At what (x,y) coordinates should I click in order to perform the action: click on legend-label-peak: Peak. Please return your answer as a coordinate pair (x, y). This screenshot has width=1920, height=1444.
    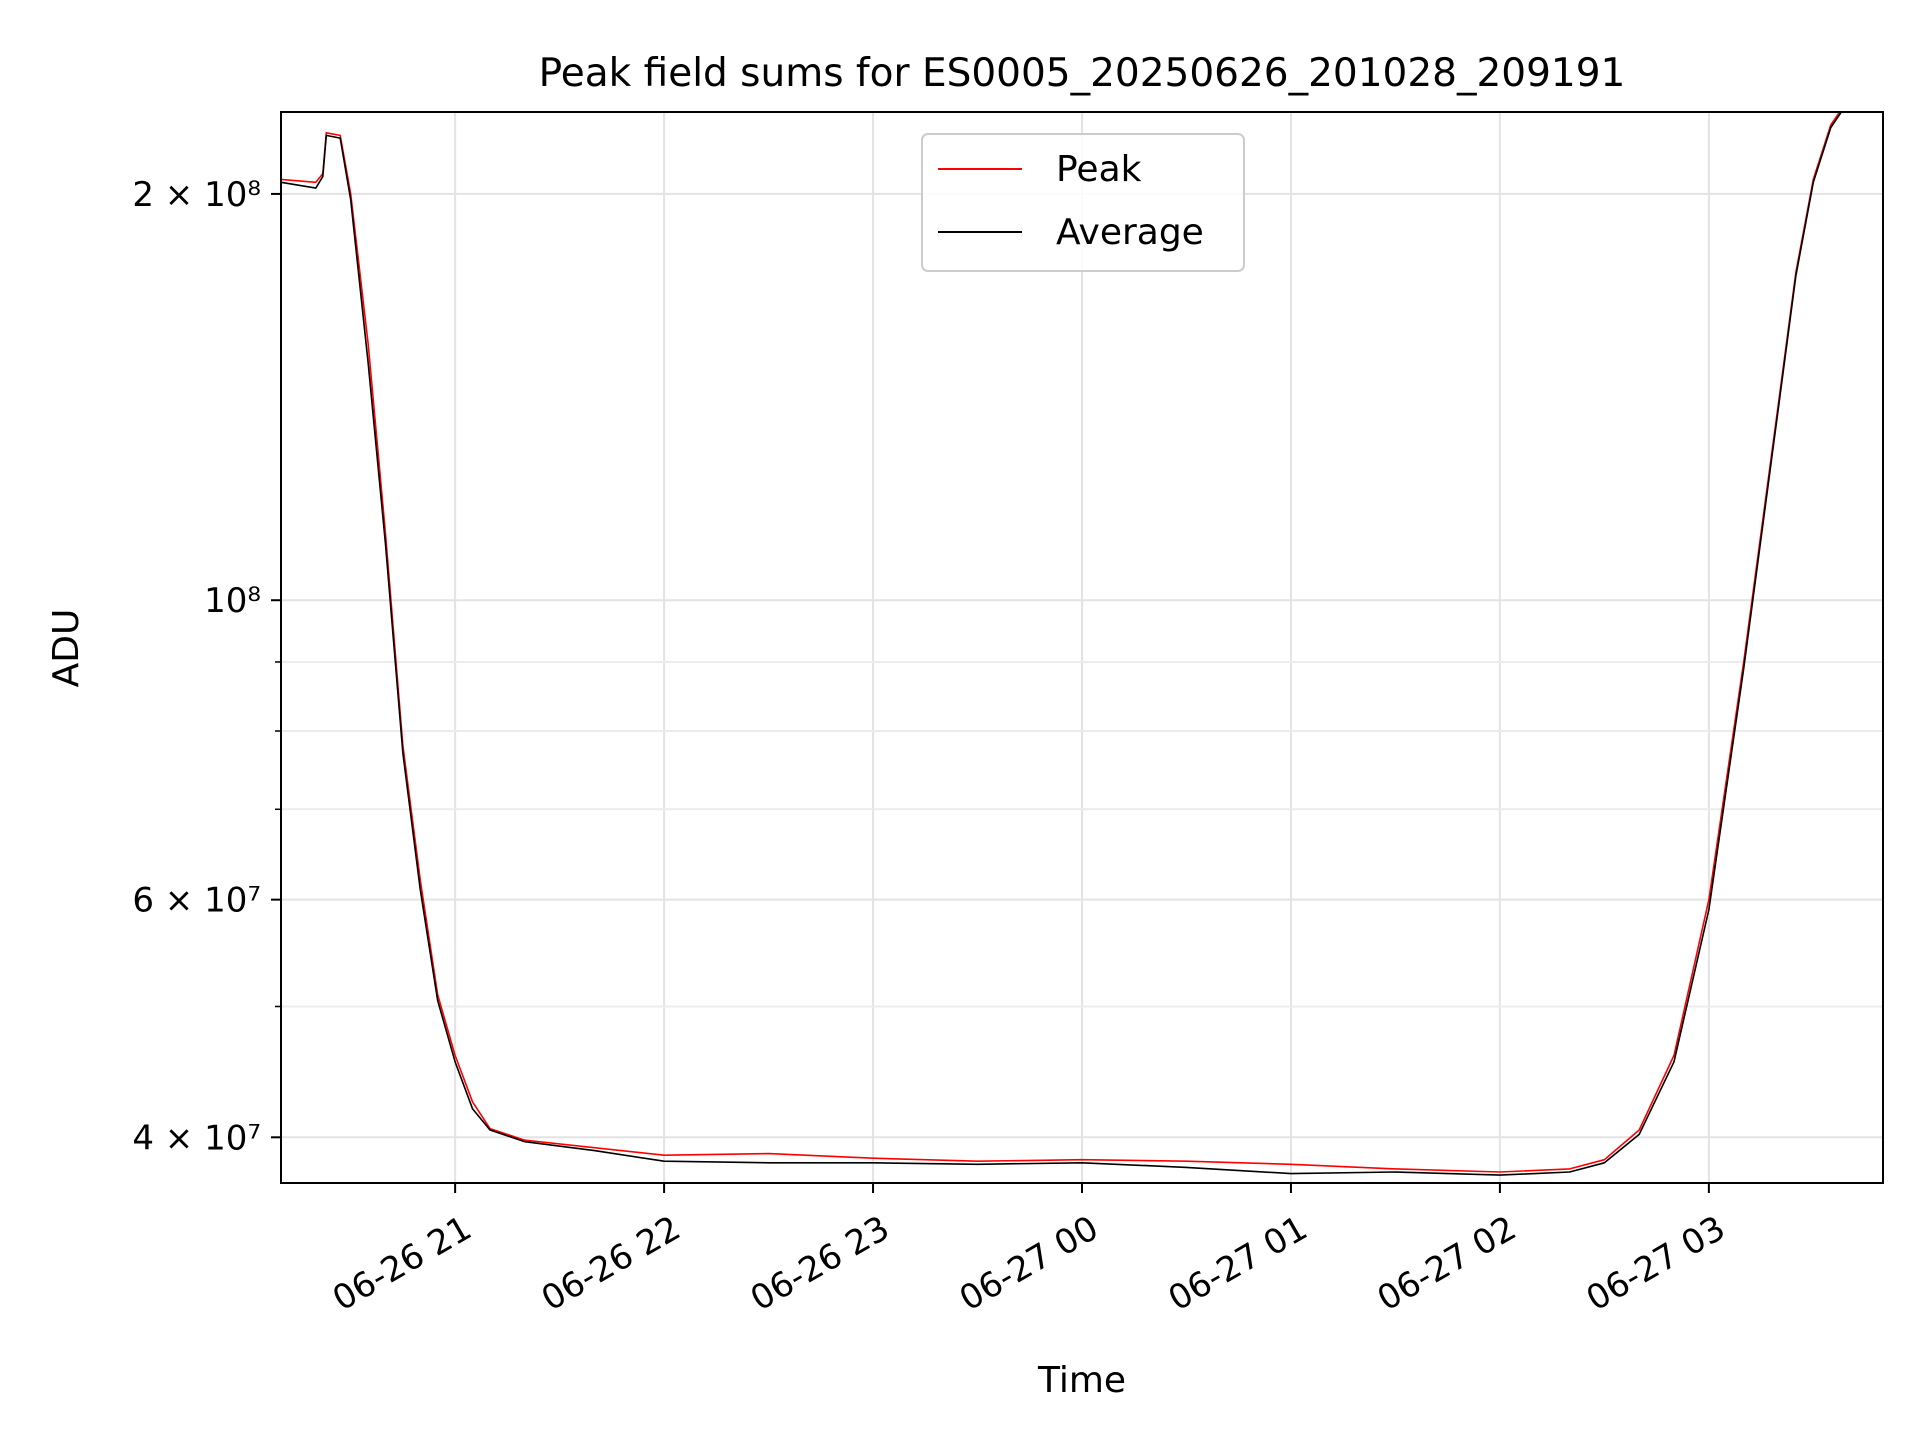
    Looking at the image, I should click on (1099, 169).